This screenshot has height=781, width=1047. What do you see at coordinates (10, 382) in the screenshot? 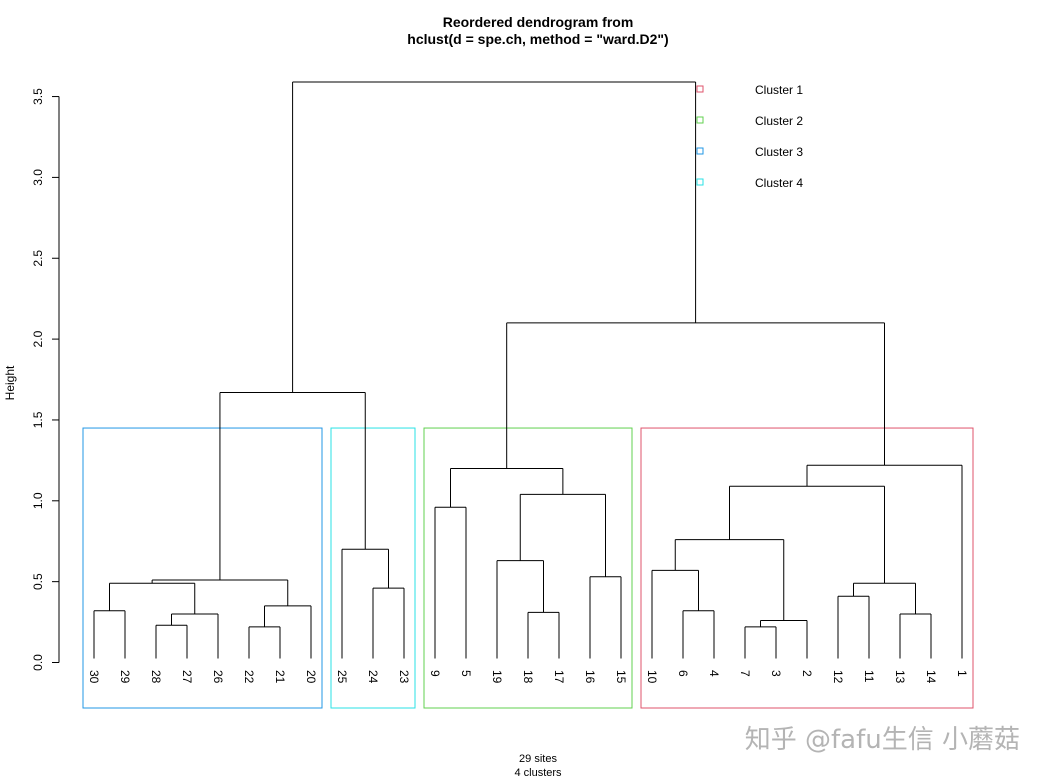
I see `y-axis-label: Height` at bounding box center [10, 382].